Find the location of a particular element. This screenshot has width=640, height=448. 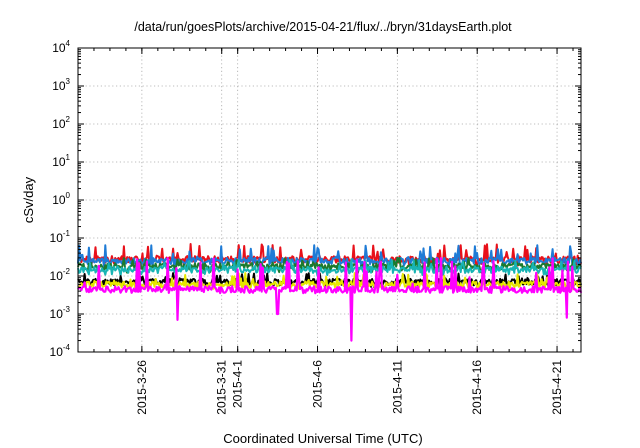

x-tick-label: 2015-3-31 is located at coordinates (222, 387).